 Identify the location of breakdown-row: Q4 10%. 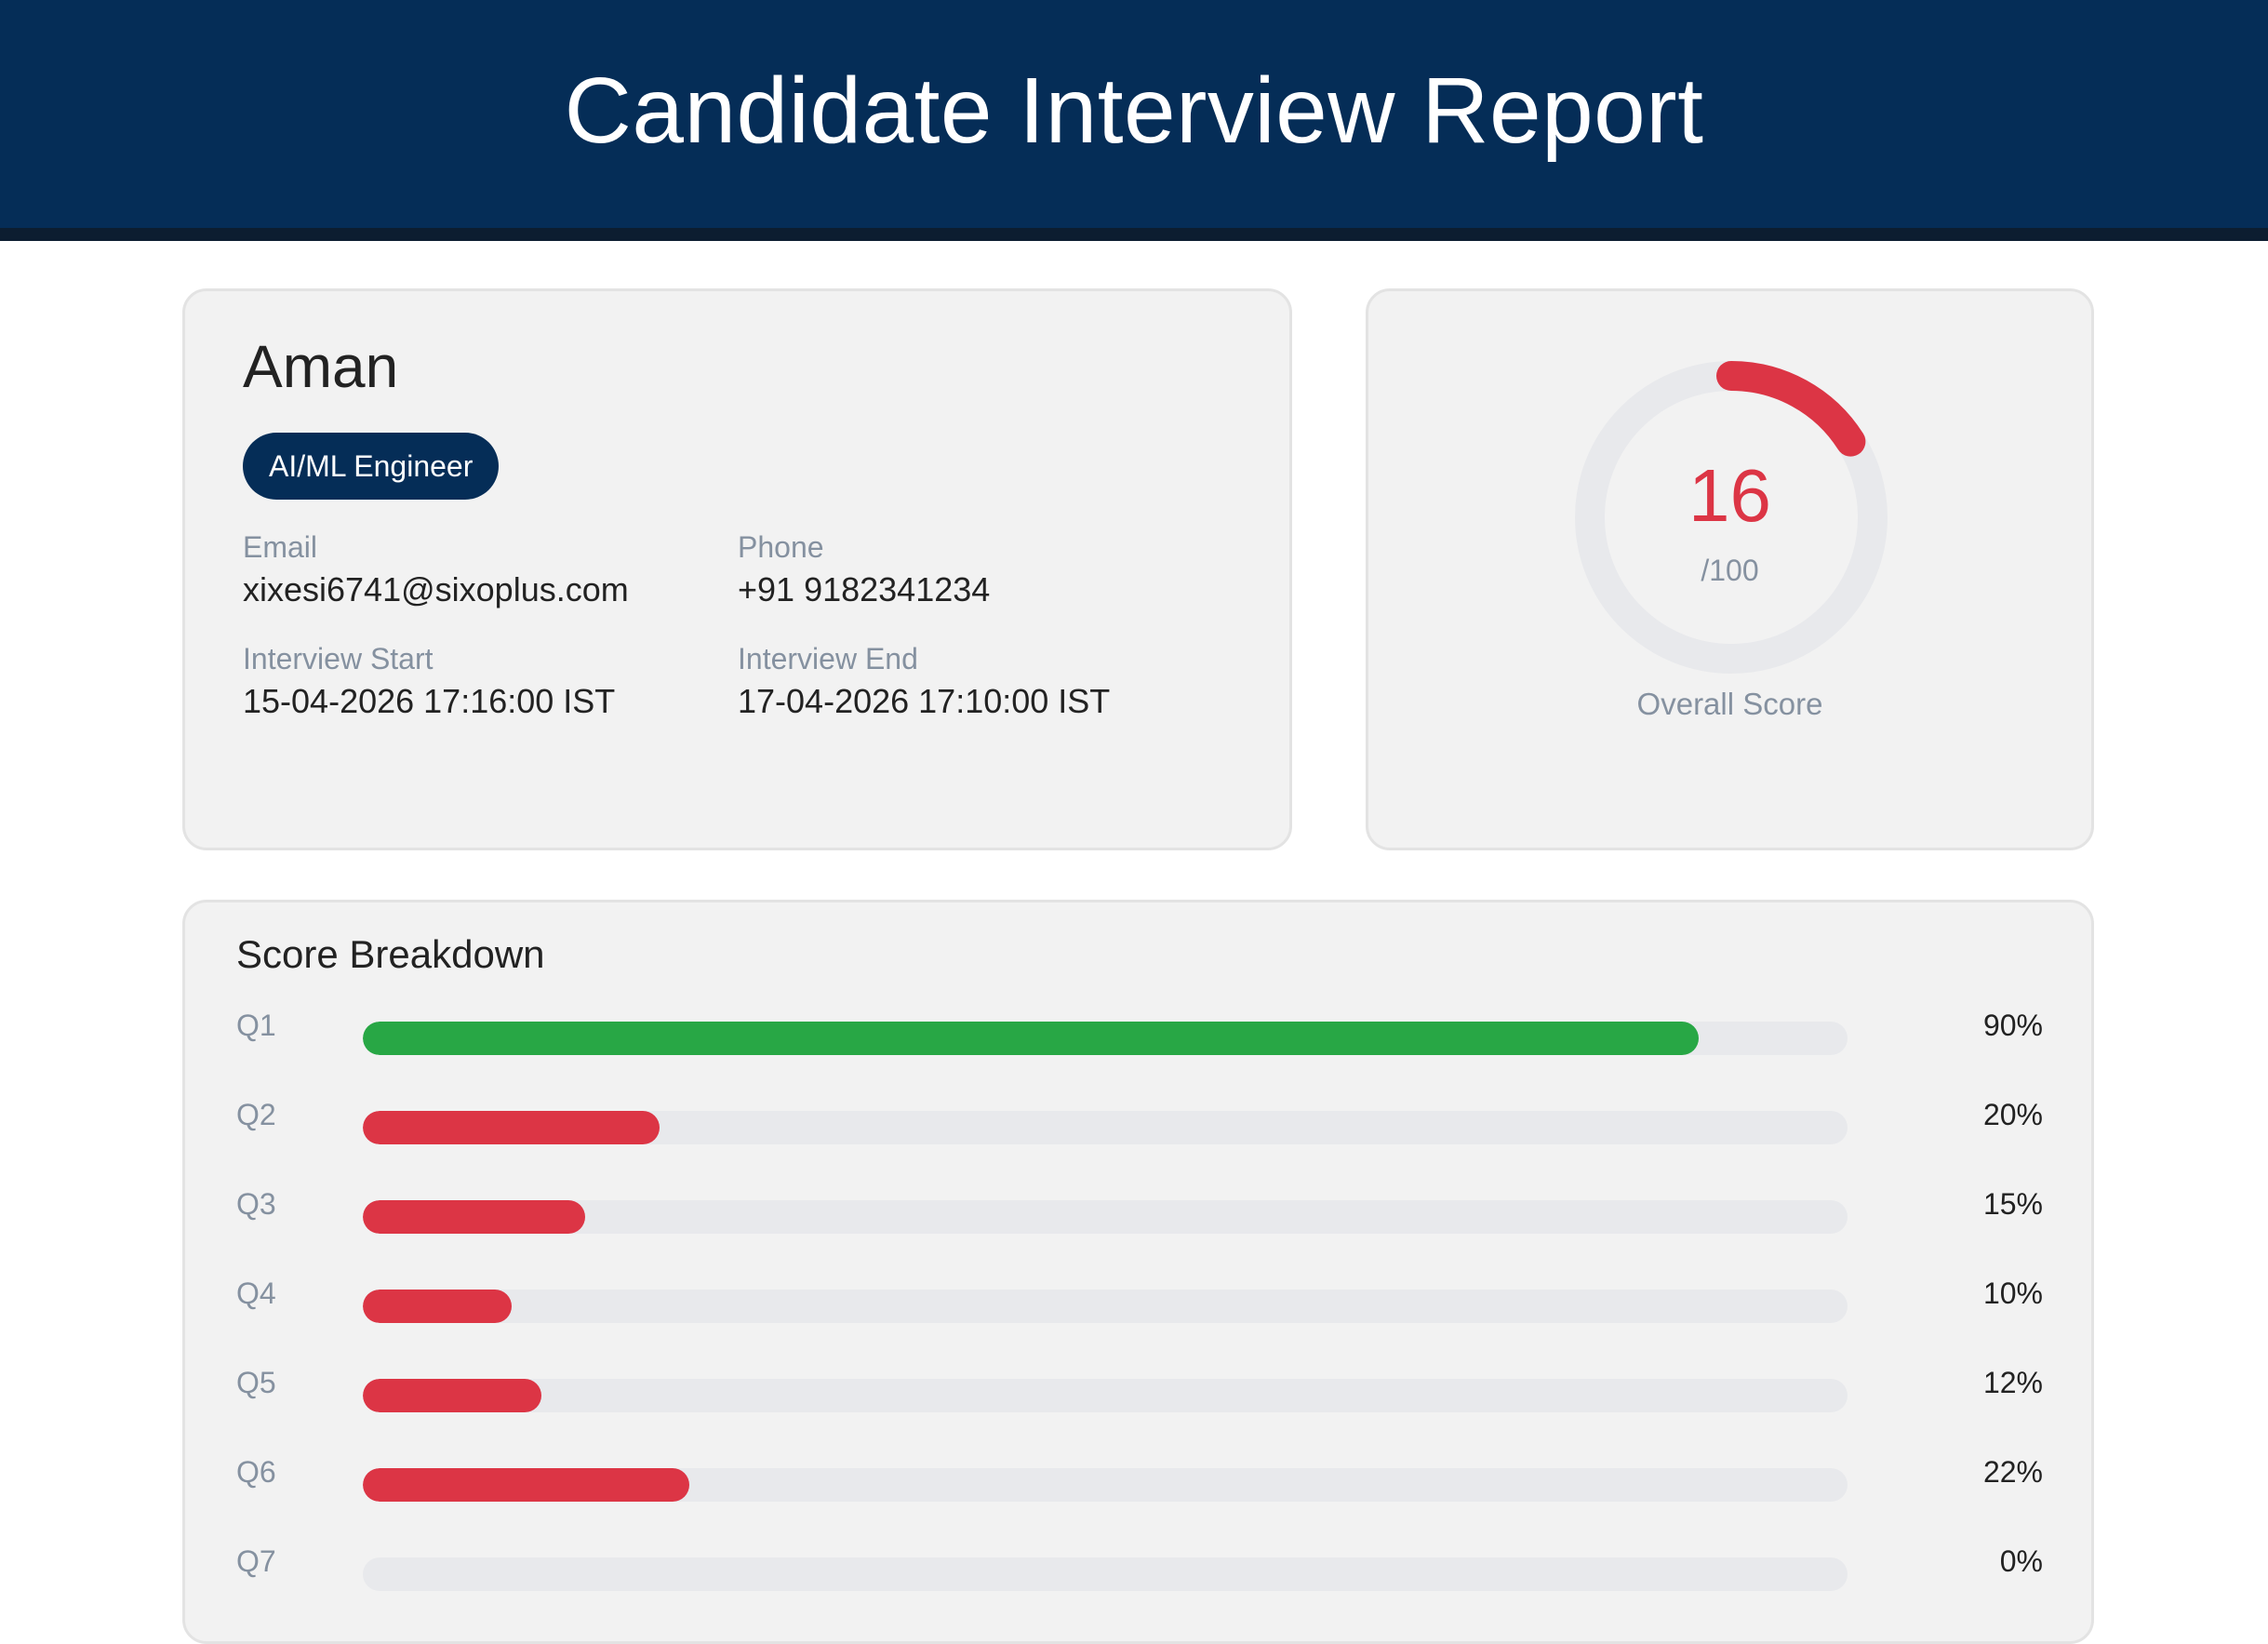
(1139, 1319).